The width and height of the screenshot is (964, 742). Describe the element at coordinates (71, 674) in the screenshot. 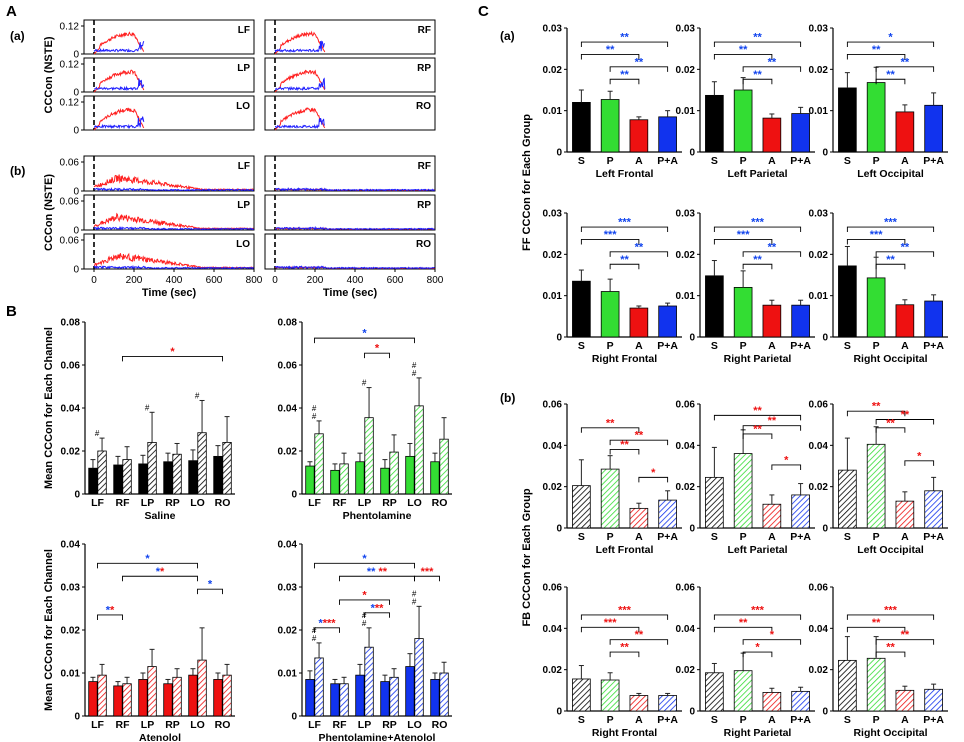

I see `y-tick-label: 0.01` at that location.